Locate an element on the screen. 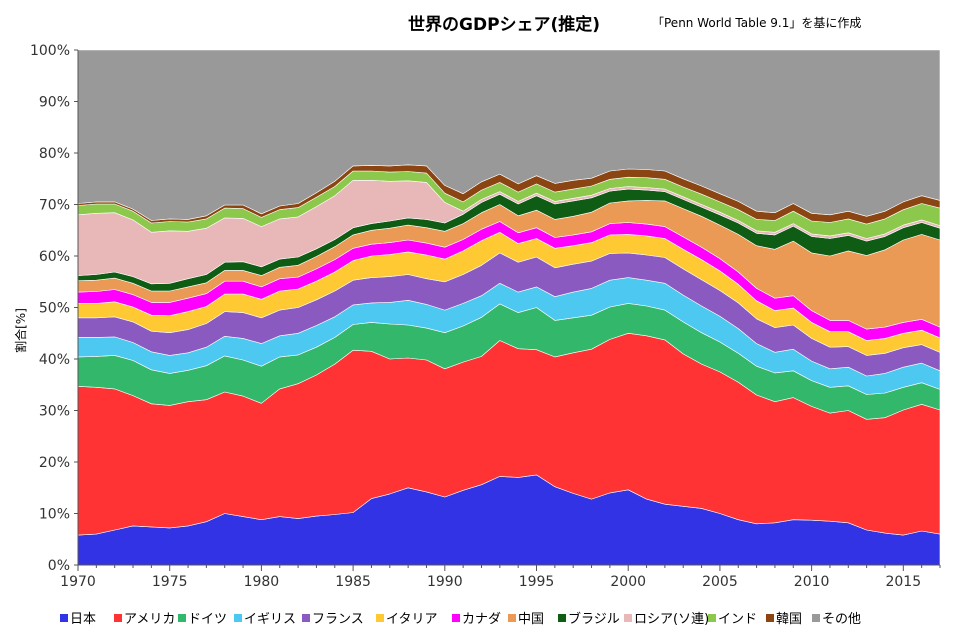 This screenshot has height=639, width=978. legend-label: 韓国 is located at coordinates (789, 619).